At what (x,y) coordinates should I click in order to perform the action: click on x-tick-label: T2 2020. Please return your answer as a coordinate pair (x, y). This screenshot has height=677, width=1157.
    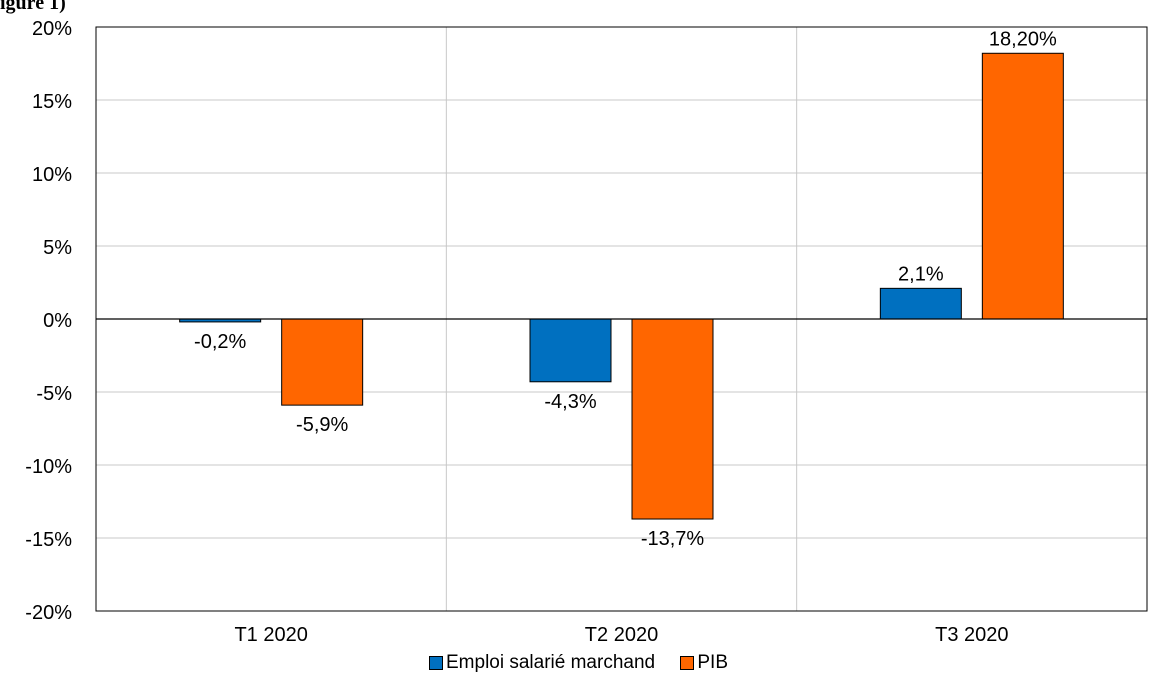
    Looking at the image, I should click on (621, 635).